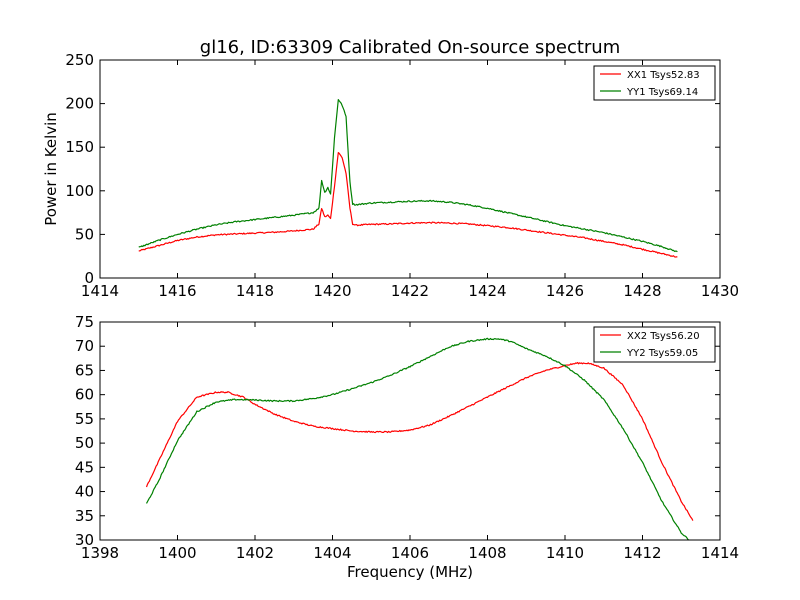  What do you see at coordinates (410, 553) in the screenshot?
I see `chart-bottom-xtick-label-4: 1406` at bounding box center [410, 553].